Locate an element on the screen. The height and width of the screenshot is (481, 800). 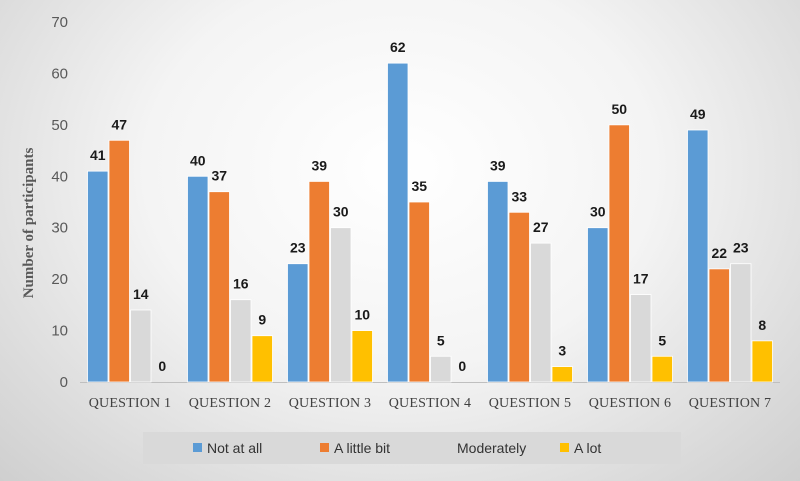
legend-label: A little bit is located at coordinates (362, 448).